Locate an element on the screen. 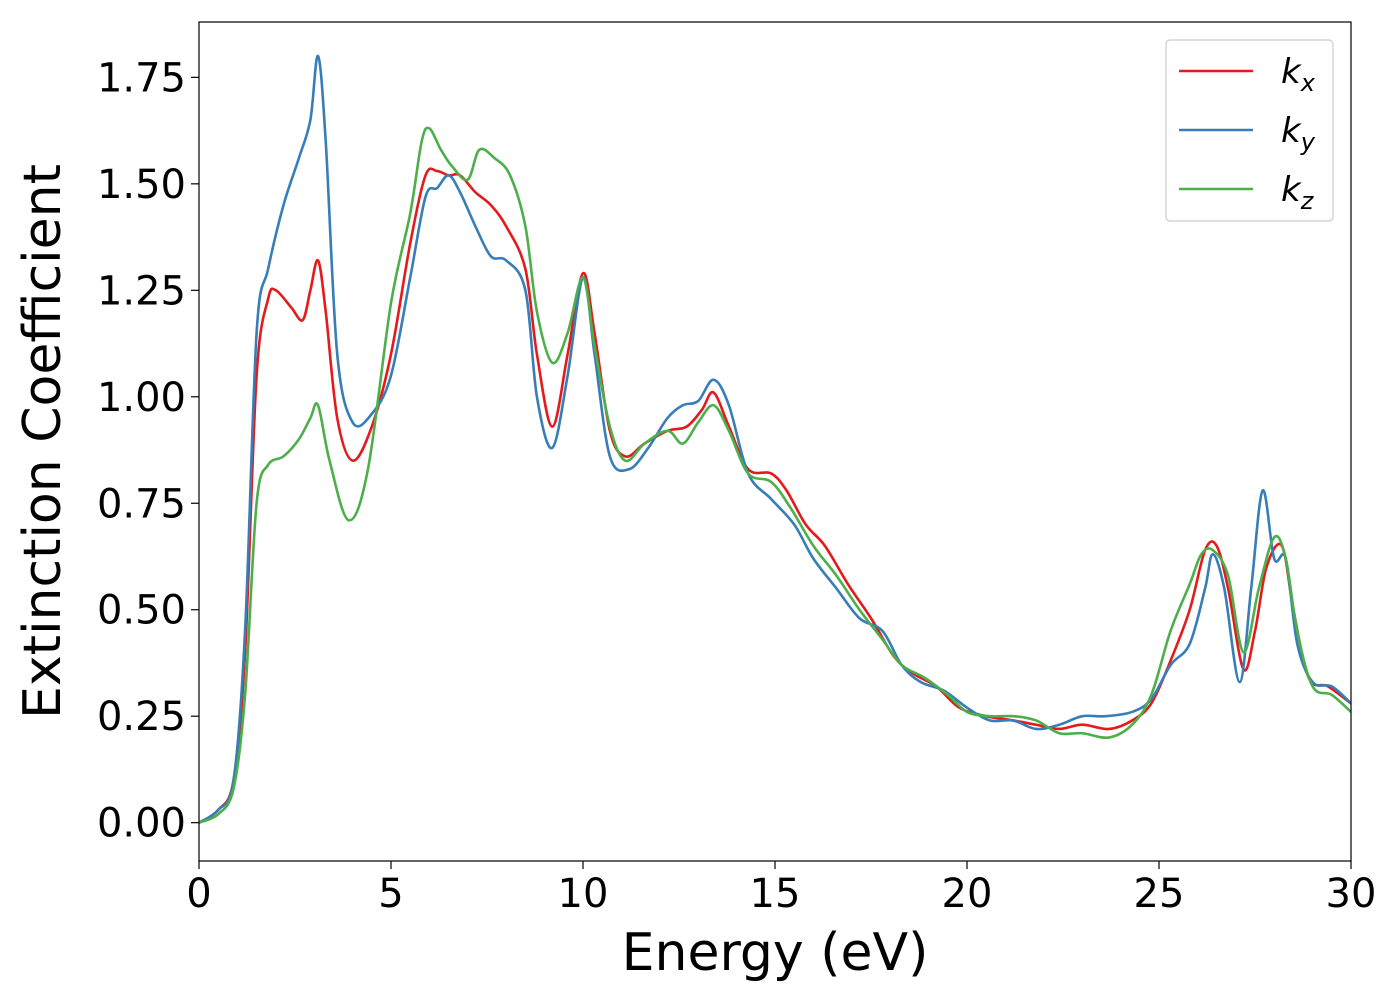  x-tick-label: 20 is located at coordinates (967, 894).